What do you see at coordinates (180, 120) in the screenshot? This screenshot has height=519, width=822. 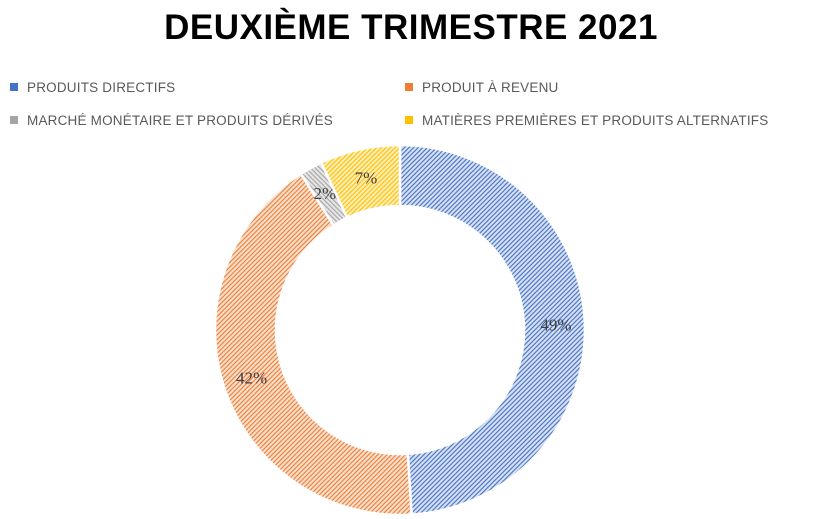 I see `legend-label: MARCHÉ MONÉTAIRE ET PRODUITS DÉRIVÉS` at bounding box center [180, 120].